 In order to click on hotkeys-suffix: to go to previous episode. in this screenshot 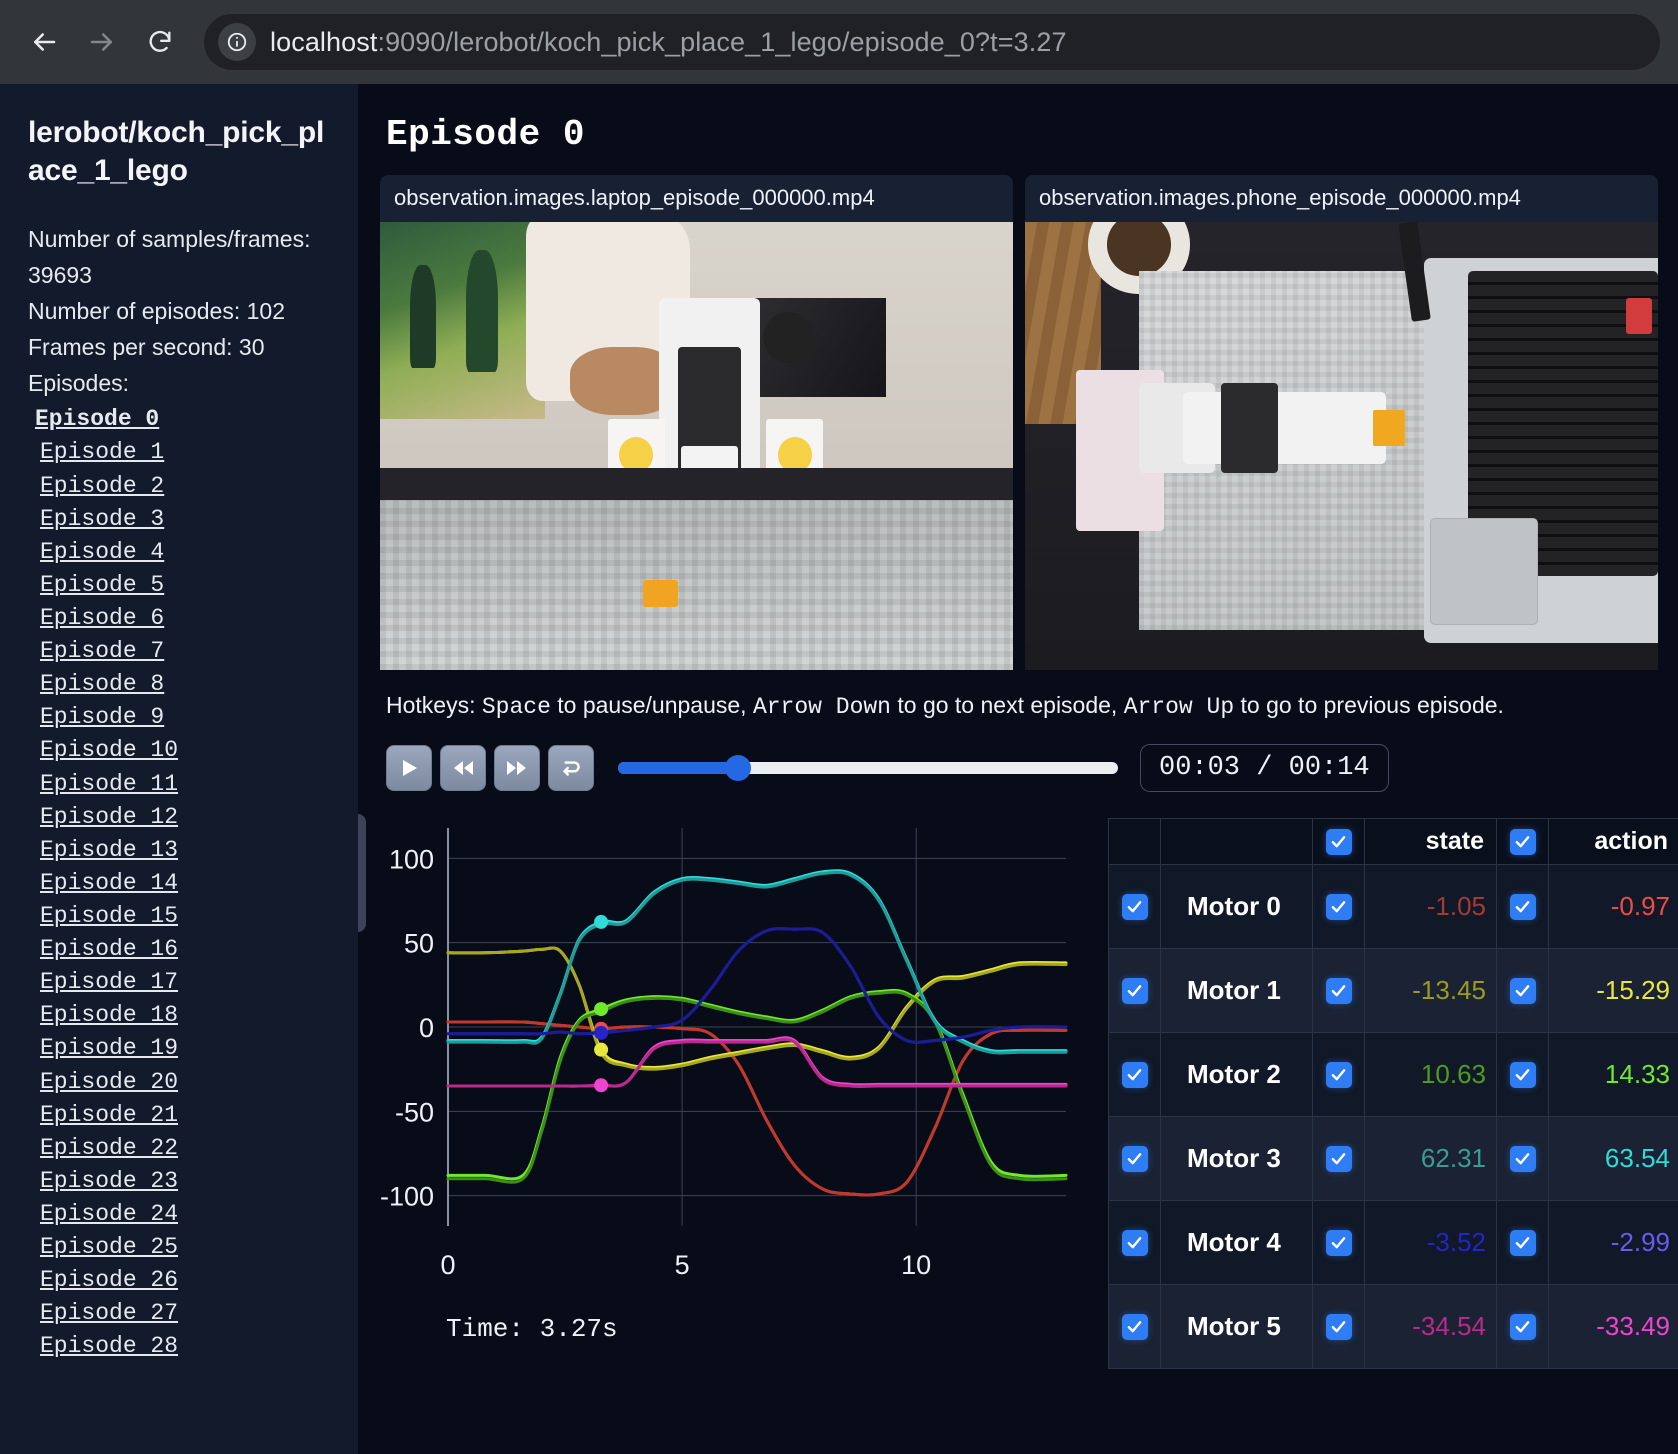, I will do `click(1369, 705)`.